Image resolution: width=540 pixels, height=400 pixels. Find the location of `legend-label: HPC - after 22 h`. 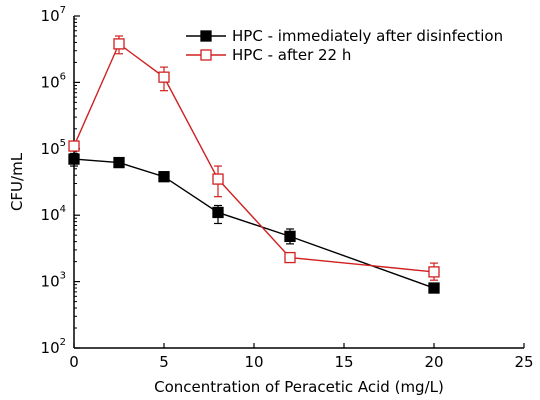

legend-label: HPC - after 22 h is located at coordinates (291, 55).